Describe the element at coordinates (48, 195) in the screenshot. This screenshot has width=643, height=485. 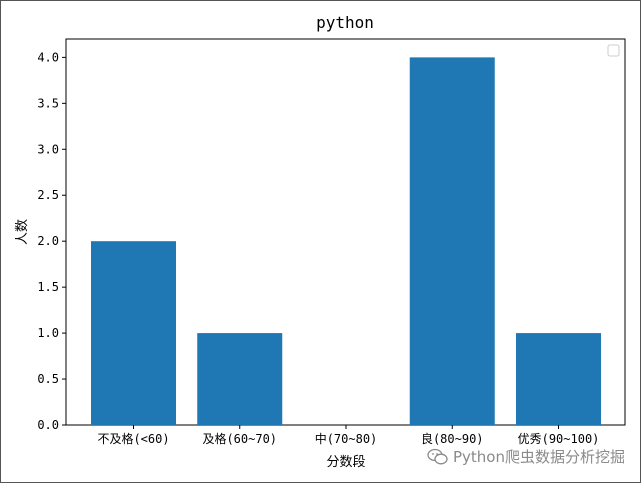
I see `y-tick-label-5: 2.5` at that location.